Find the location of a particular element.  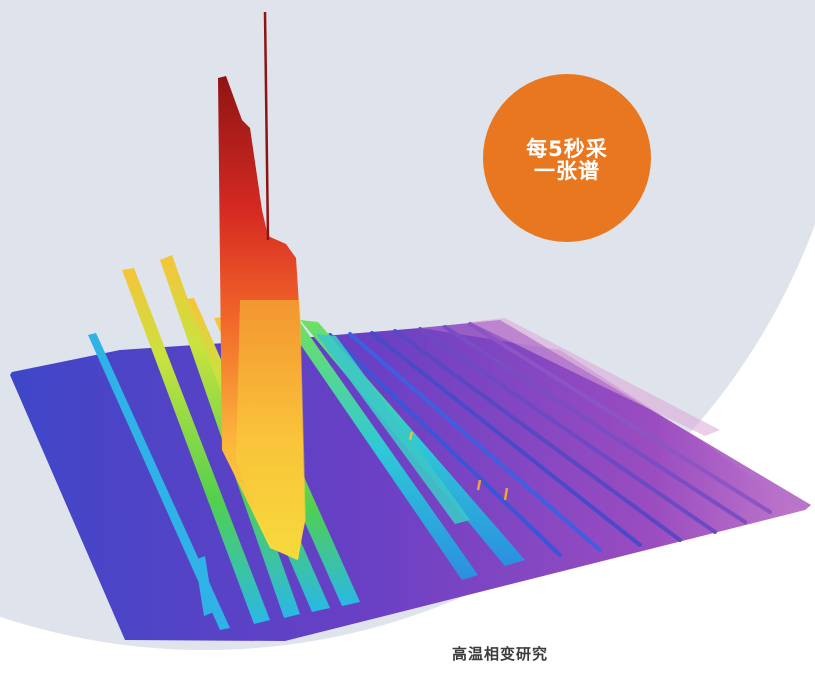

main-spectral-peak is located at coordinates (262, 285).